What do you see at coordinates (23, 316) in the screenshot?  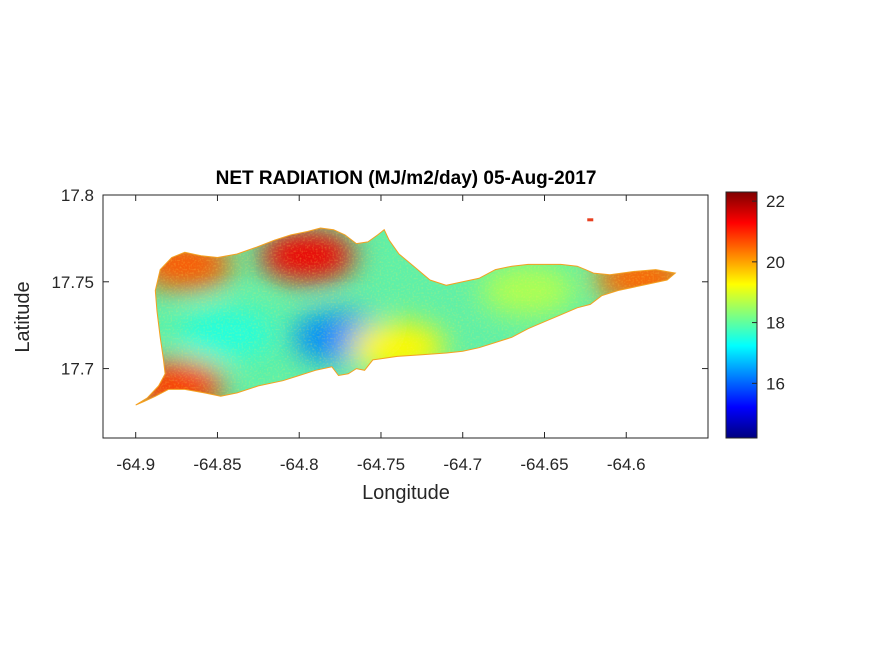 I see `y-axis-label: Latitude` at bounding box center [23, 316].